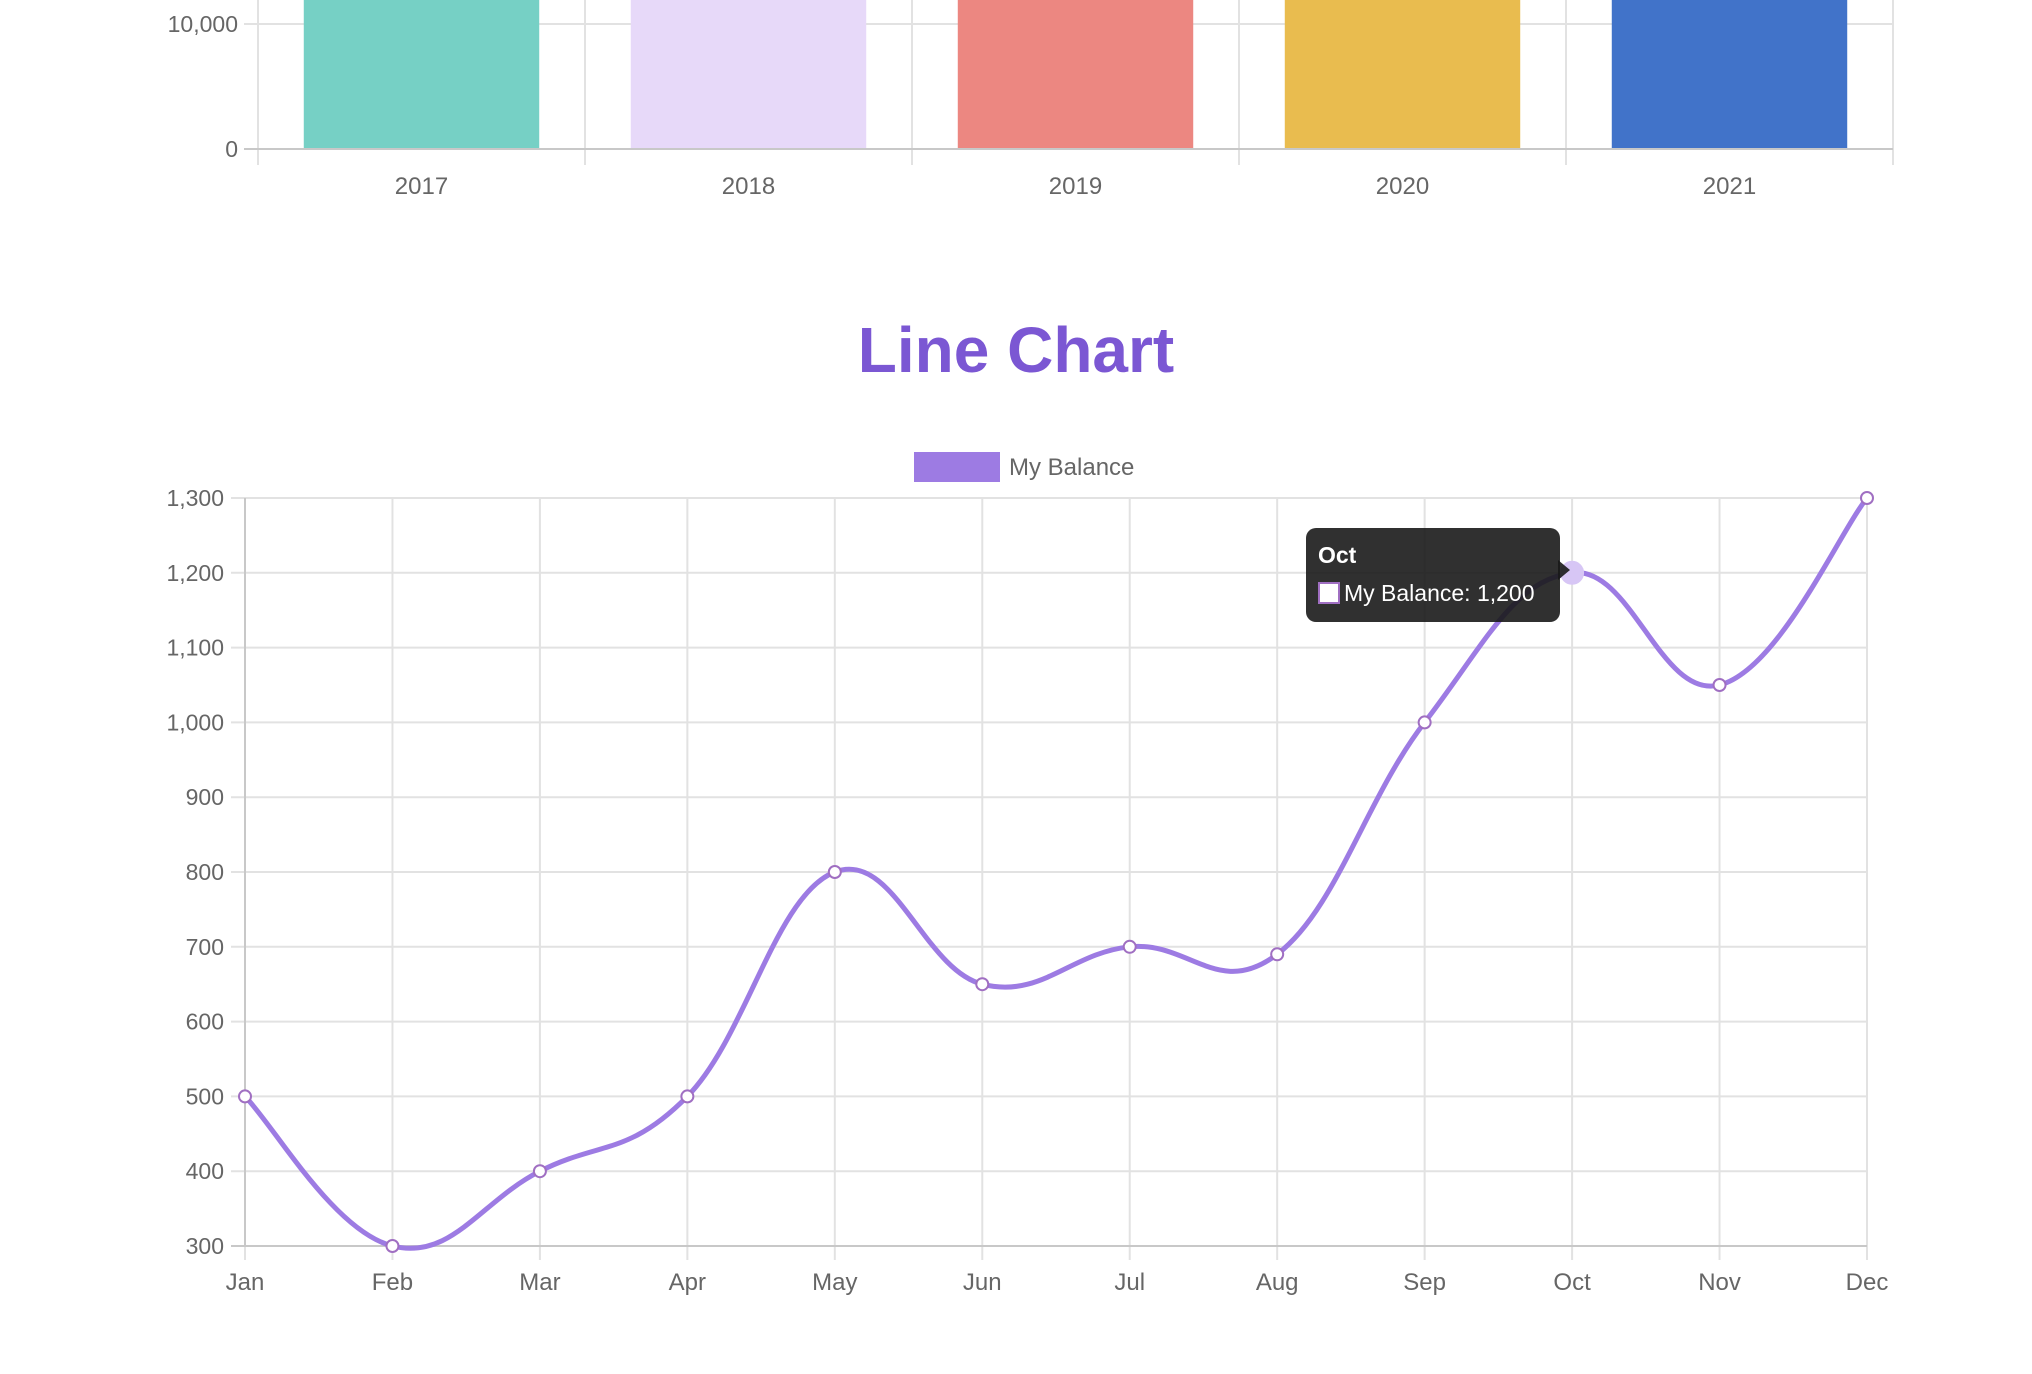 The width and height of the screenshot is (2032, 1374). What do you see at coordinates (205, 1096) in the screenshot?
I see `line-y-tick-label: 500` at bounding box center [205, 1096].